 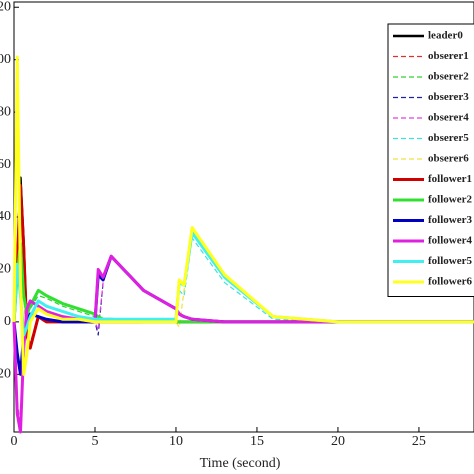 I want to click on legend-label: follower4, so click(x=450, y=241).